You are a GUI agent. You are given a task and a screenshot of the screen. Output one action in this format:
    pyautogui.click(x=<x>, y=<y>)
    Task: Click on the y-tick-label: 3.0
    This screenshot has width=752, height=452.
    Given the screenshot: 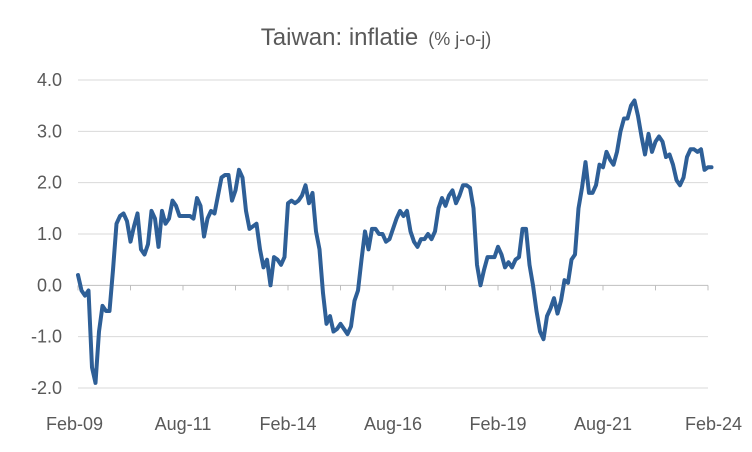 What is the action you would take?
    pyautogui.click(x=49, y=131)
    